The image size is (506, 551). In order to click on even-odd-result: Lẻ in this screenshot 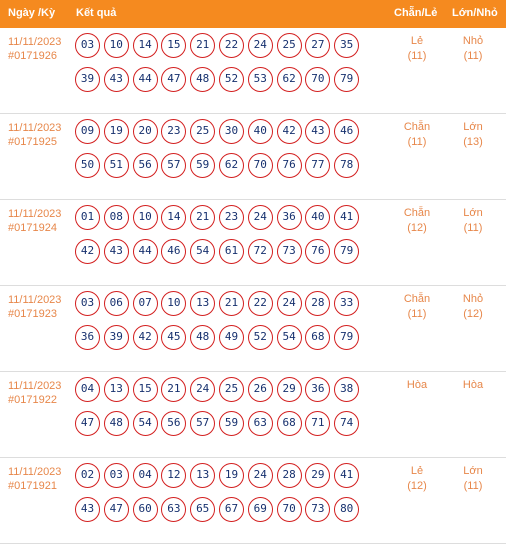, I will do `click(417, 471)`.